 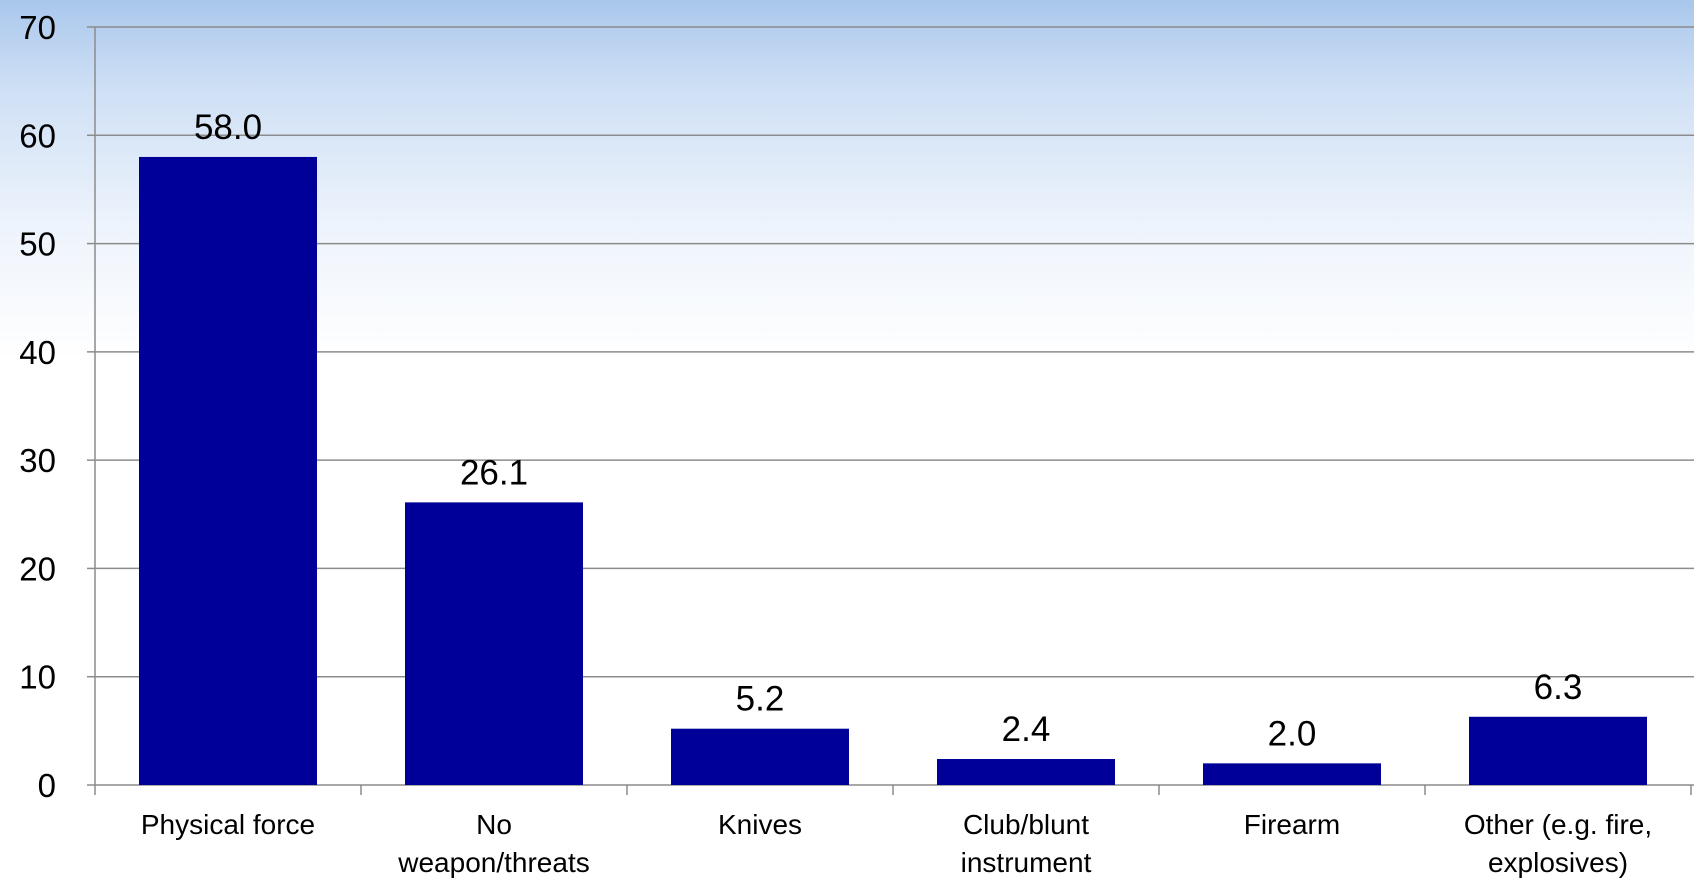 What do you see at coordinates (1026, 862) in the screenshot?
I see `category-label: instrument` at bounding box center [1026, 862].